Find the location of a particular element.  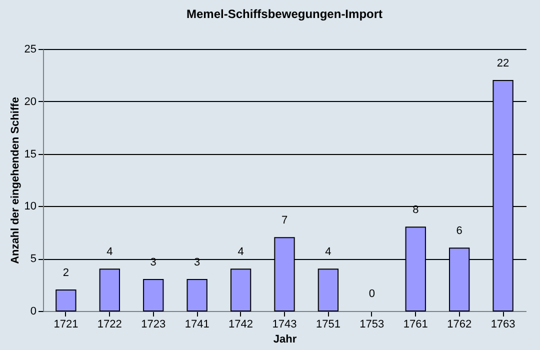

y-axis-title: Anzahl der eingehenden Schiffe is located at coordinates (15, 180).